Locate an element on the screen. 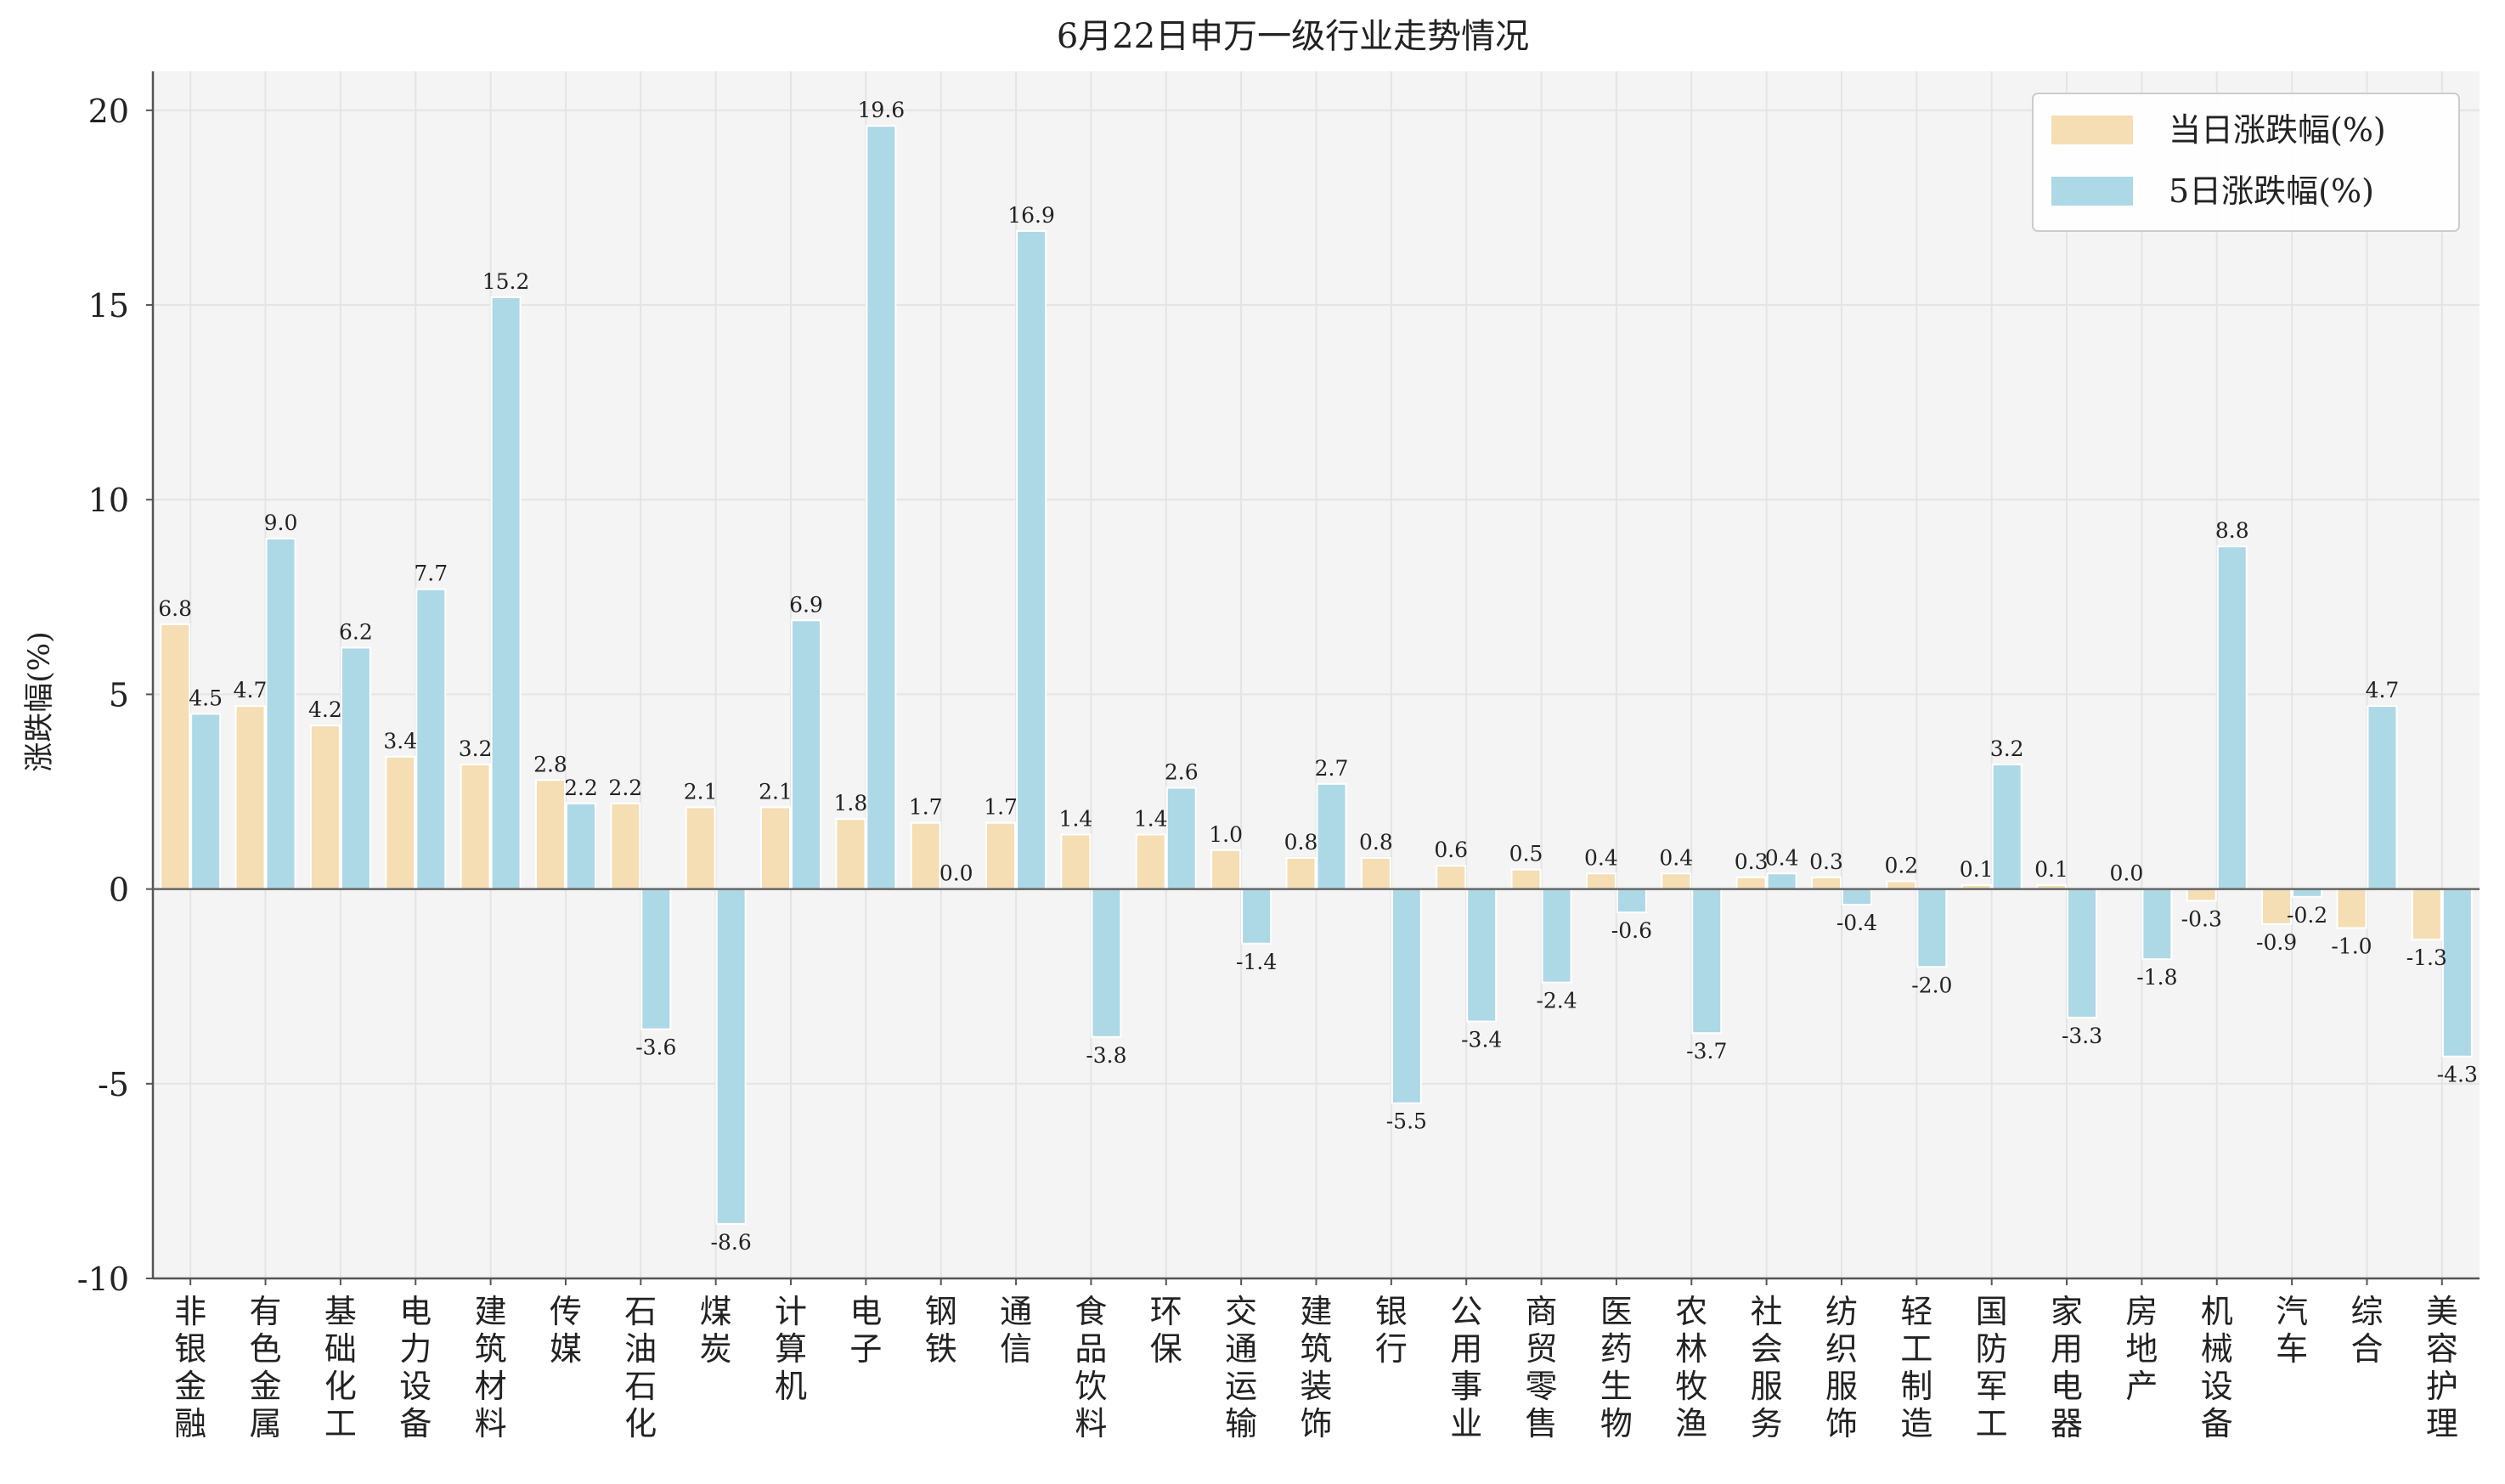  legend-swatch is located at coordinates (2092, 191).